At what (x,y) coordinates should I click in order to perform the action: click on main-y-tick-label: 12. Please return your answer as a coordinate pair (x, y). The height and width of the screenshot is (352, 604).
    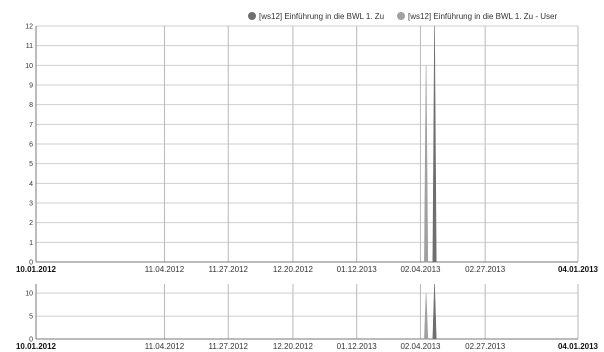
    Looking at the image, I should click on (29, 27).